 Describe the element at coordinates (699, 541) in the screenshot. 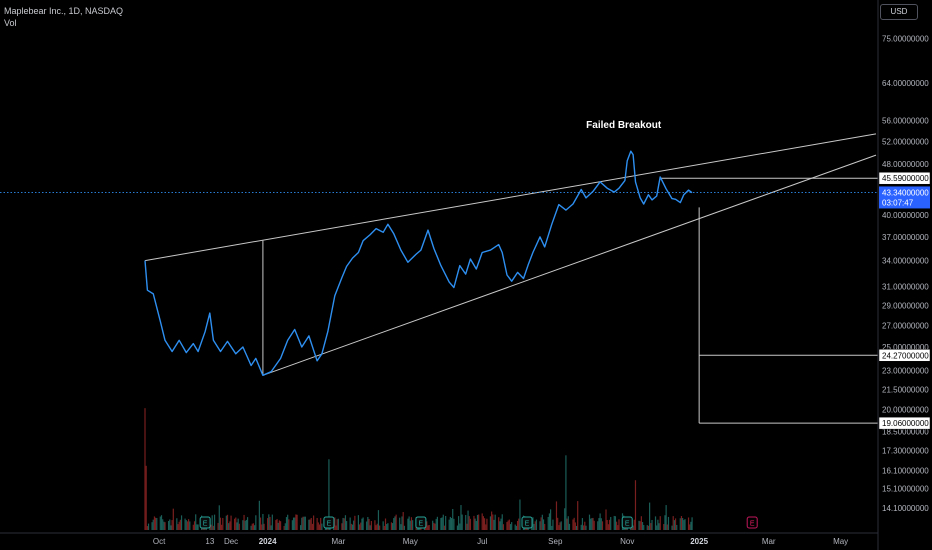

I see `x-tick-label: 2025` at that location.